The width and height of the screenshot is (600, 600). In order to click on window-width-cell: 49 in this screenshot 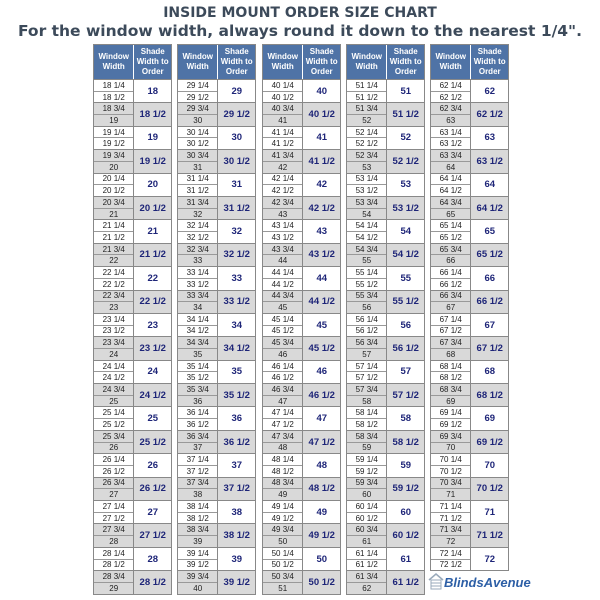, I will do `click(283, 495)`.